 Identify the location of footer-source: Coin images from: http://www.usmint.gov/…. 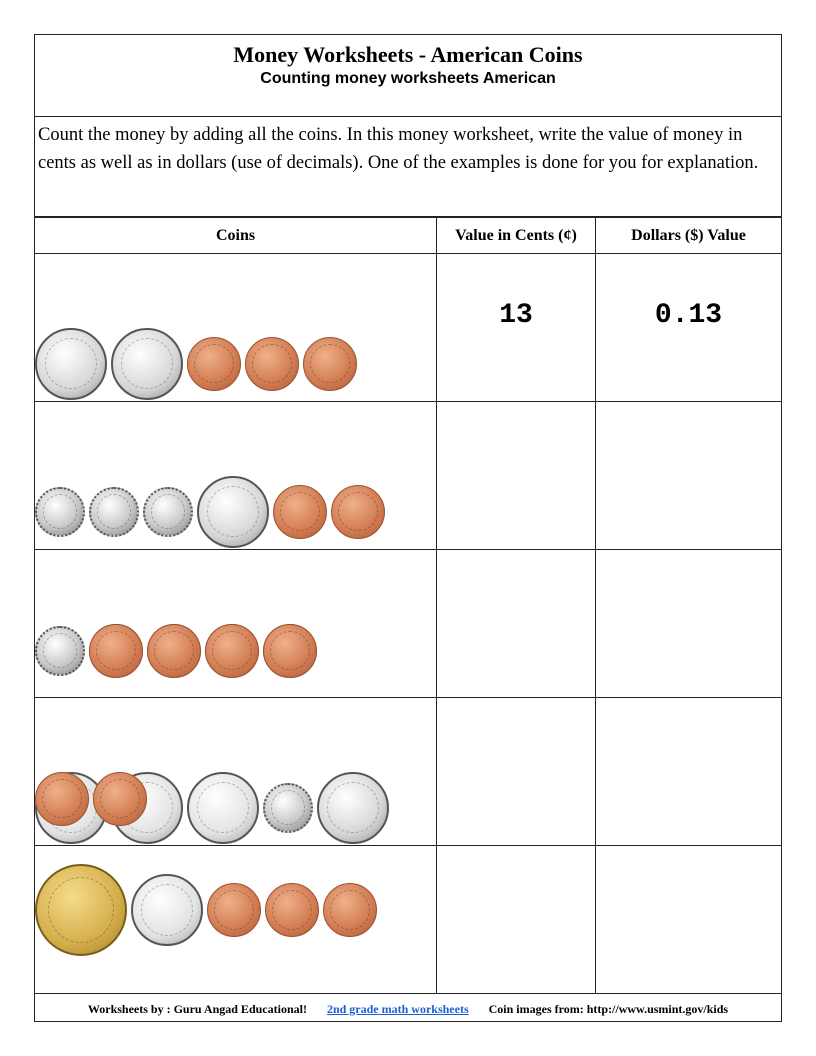
(608, 1008).